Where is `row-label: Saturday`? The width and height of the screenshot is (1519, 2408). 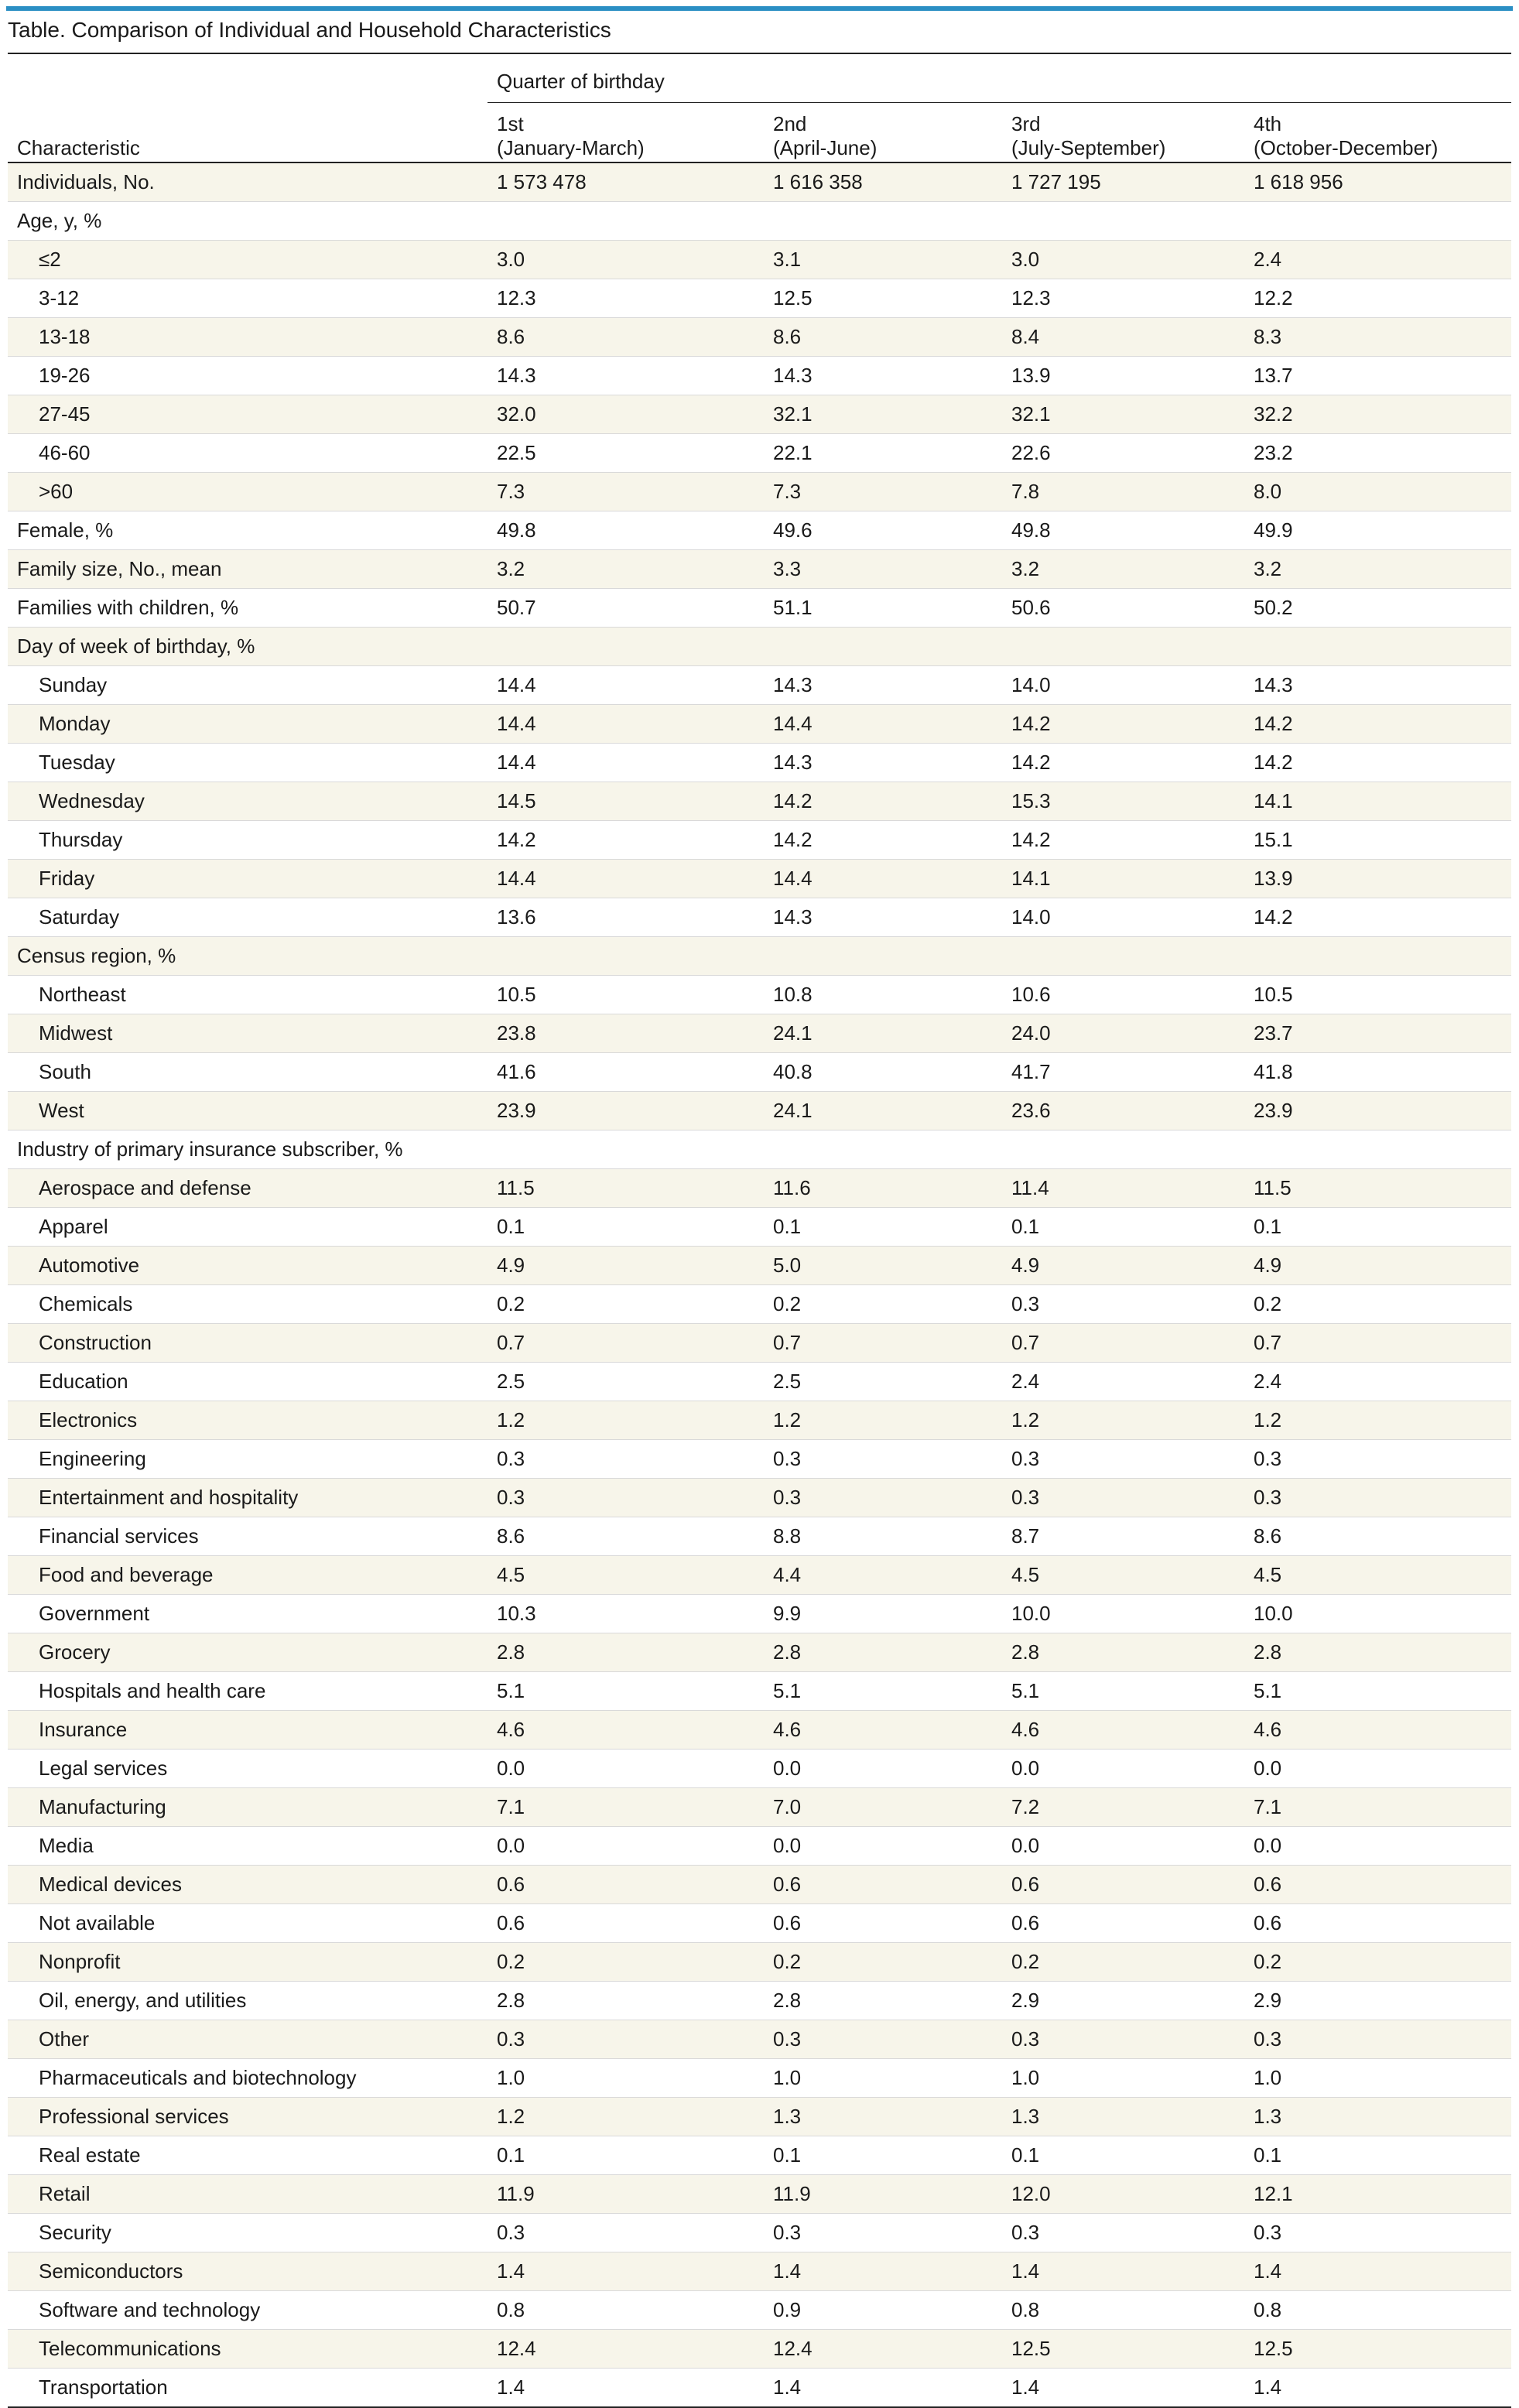 row-label: Saturday is located at coordinates (248, 917).